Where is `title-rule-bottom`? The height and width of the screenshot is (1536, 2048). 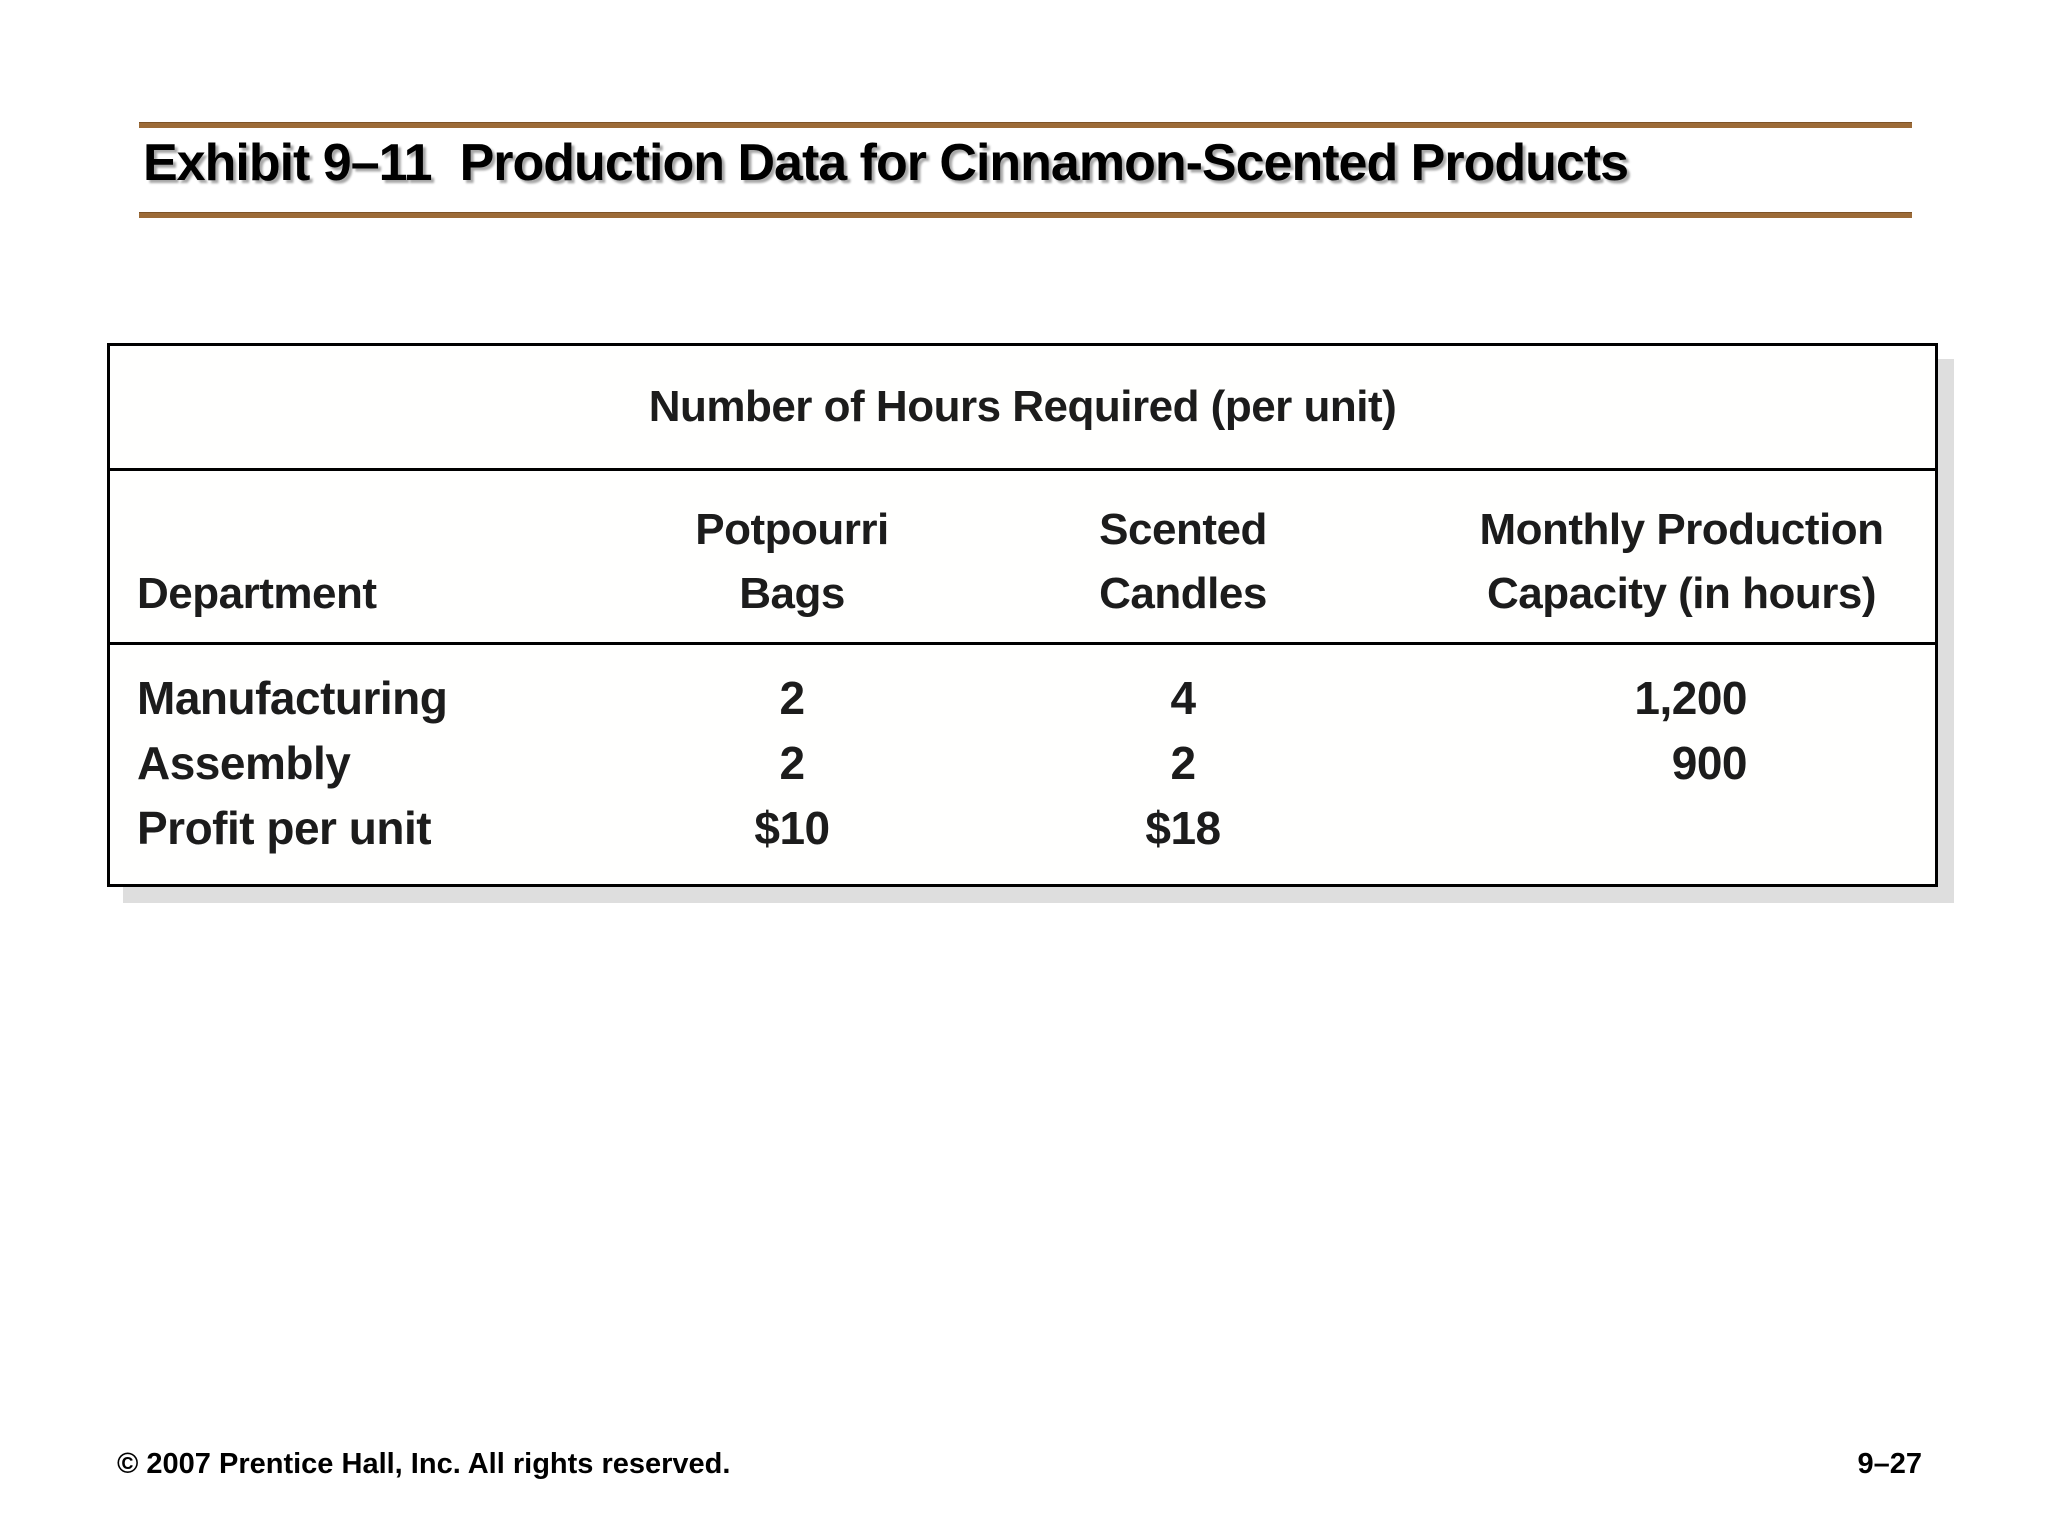 title-rule-bottom is located at coordinates (1025, 215).